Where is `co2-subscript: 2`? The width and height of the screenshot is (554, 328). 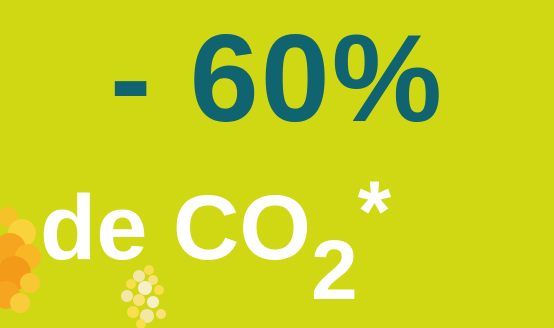
co2-subscript: 2 is located at coordinates (334, 270).